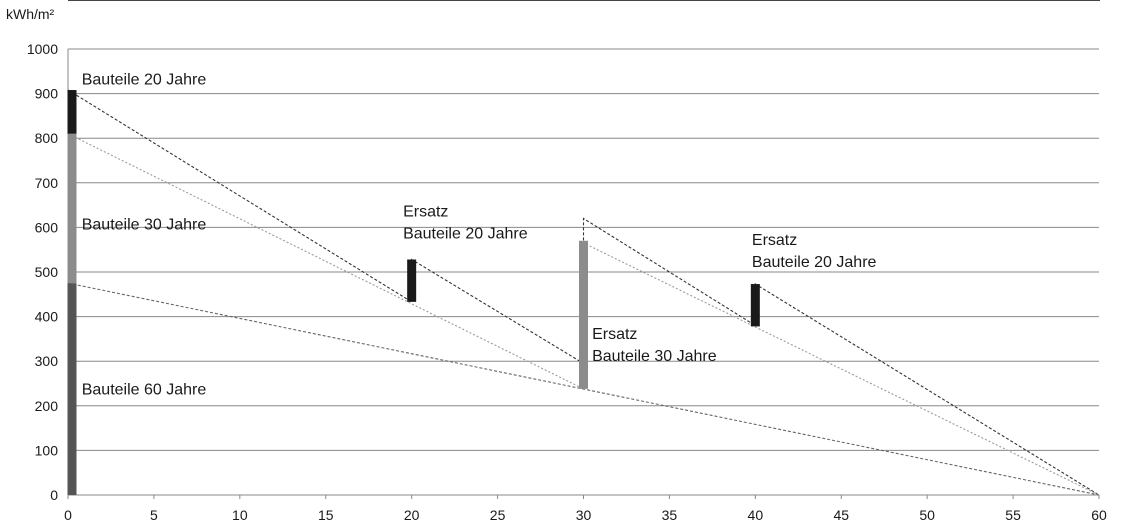 This screenshot has width=1127, height=525. I want to click on annotation-2-line-0: Bauteile 60 Jahre, so click(144, 390).